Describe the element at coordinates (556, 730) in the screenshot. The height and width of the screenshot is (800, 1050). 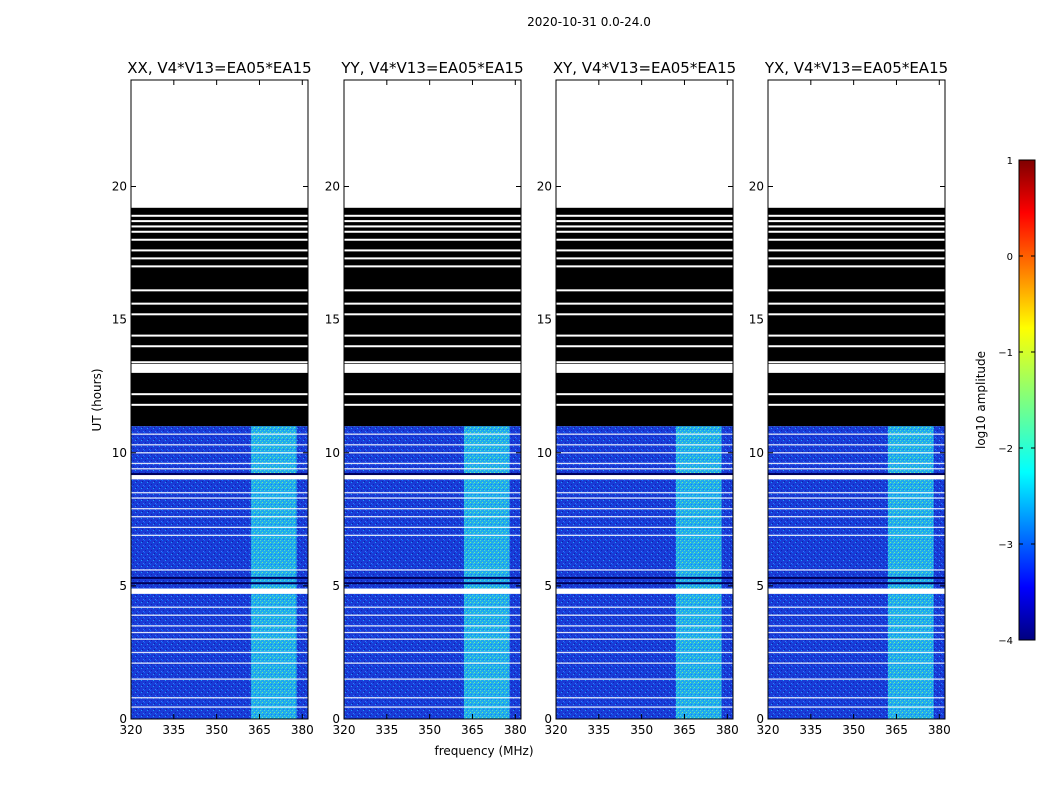
I see `x-tick-label: 320` at that location.